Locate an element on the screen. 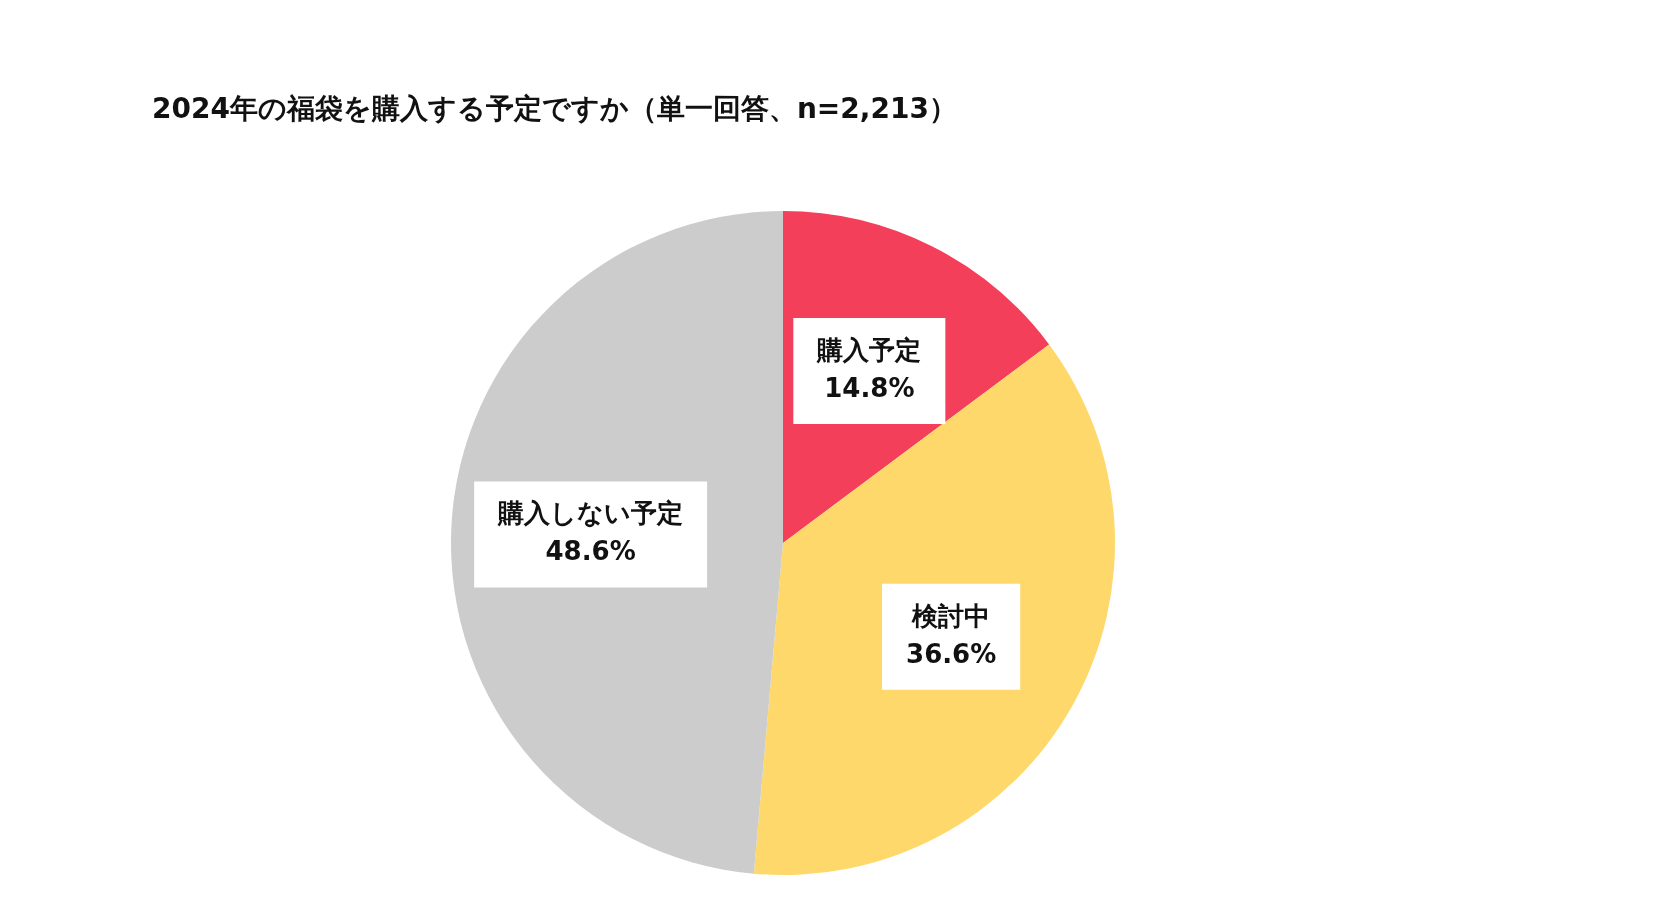 This screenshot has width=1662, height=912. chart-title: 2024年の福袋を購入する予定ですか（単一回答、n=2,213） is located at coordinates (554, 109).